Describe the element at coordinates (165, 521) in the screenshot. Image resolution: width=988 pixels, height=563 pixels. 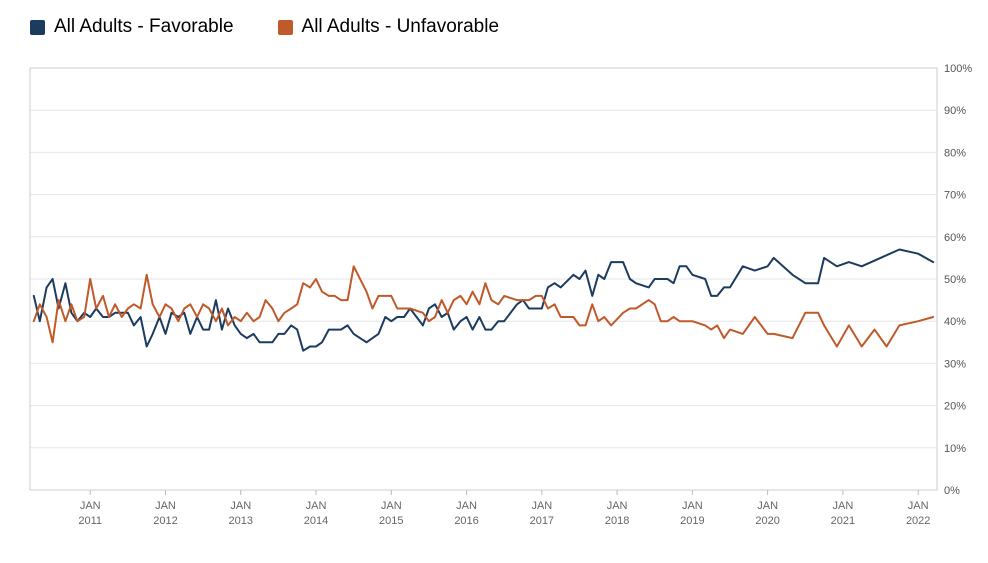
I see `x-axis-year-label: 2012` at that location.